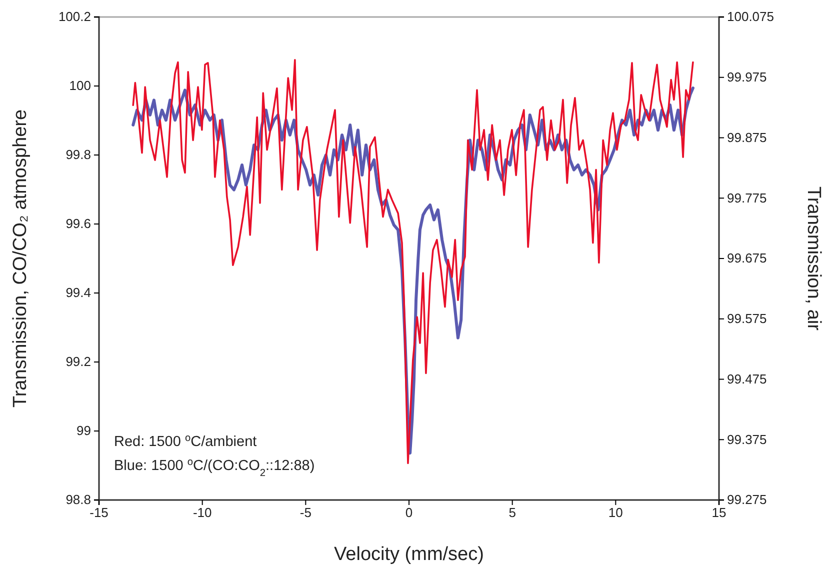 This screenshot has width=829, height=573. What do you see at coordinates (409, 512) in the screenshot?
I see `x-tick-label: 0` at bounding box center [409, 512].